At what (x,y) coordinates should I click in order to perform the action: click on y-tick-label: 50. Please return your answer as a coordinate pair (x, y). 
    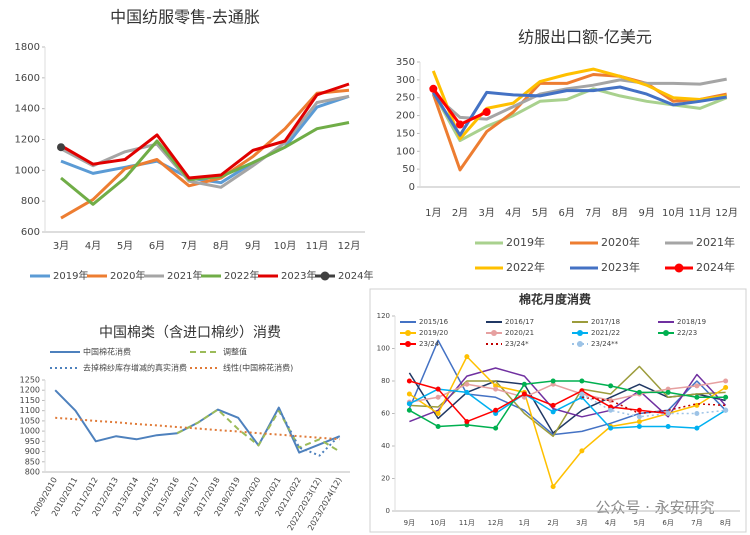
    Looking at the image, I should click on (408, 169).